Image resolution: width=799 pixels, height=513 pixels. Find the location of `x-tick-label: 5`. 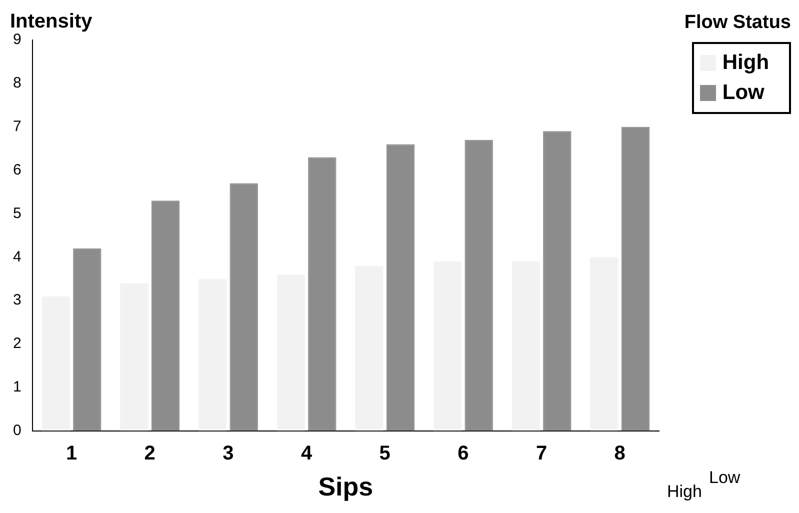

x-tick-label: 5 is located at coordinates (384, 453).